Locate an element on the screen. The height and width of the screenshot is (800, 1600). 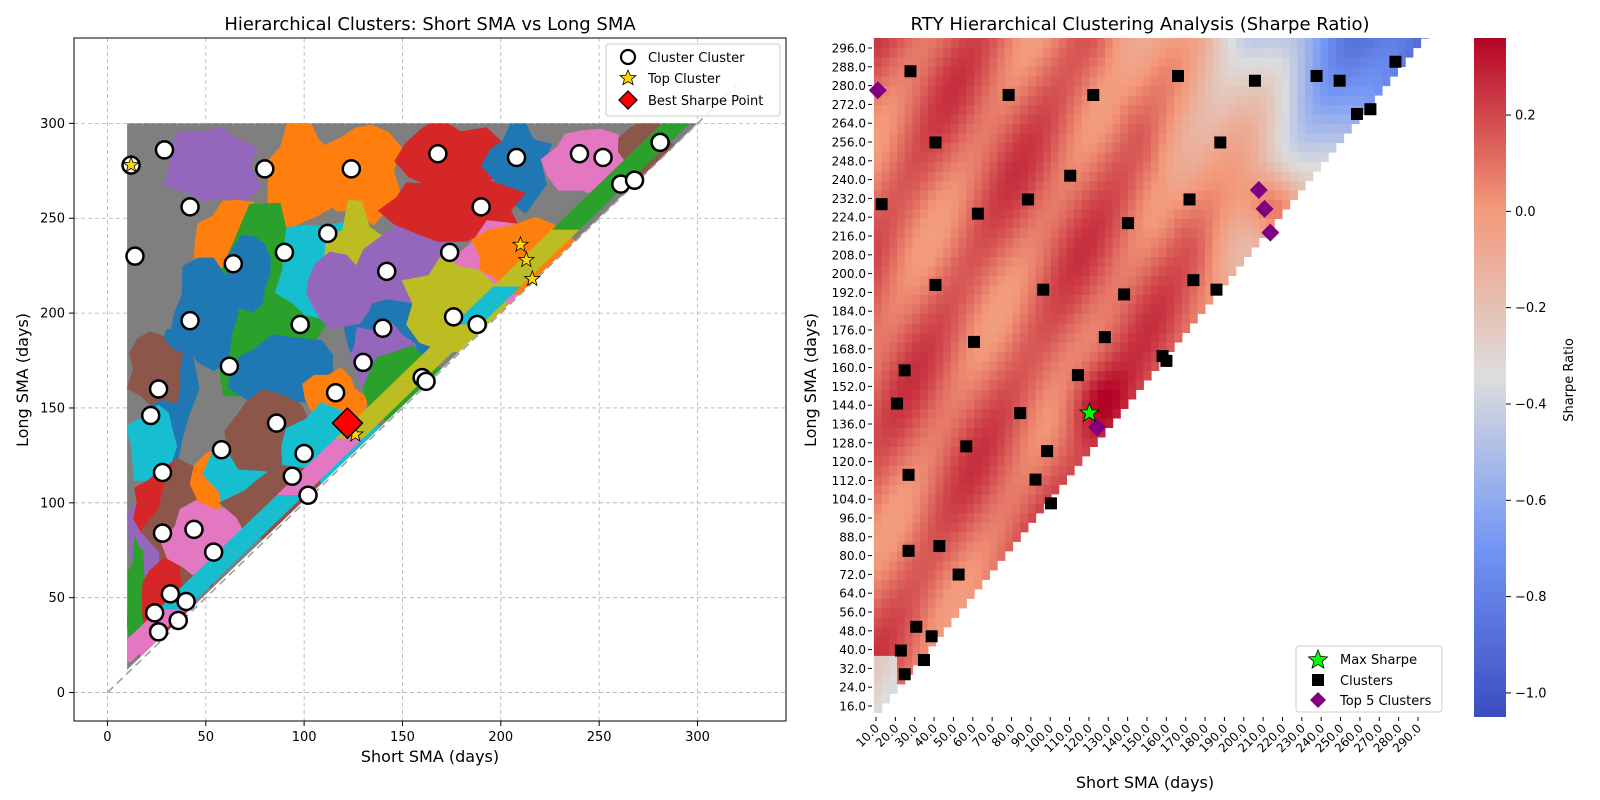
cluster-point is located at coordinates (194, 529).